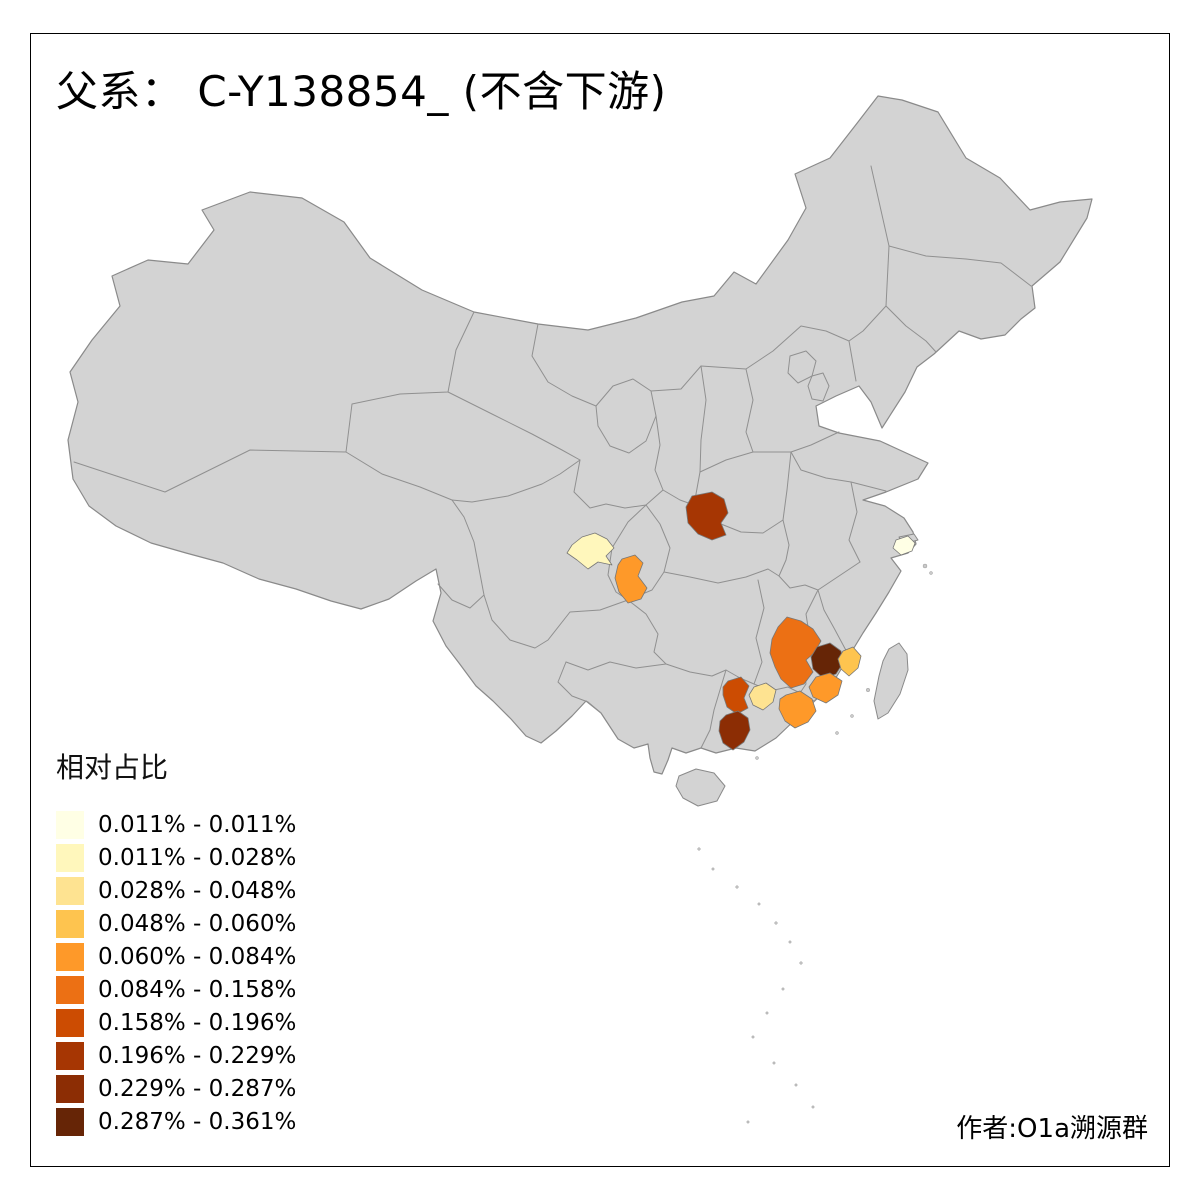 The image size is (1200, 1200). Describe the element at coordinates (197, 989) in the screenshot. I see `legend-label: 0.084% - 0.158%` at that location.